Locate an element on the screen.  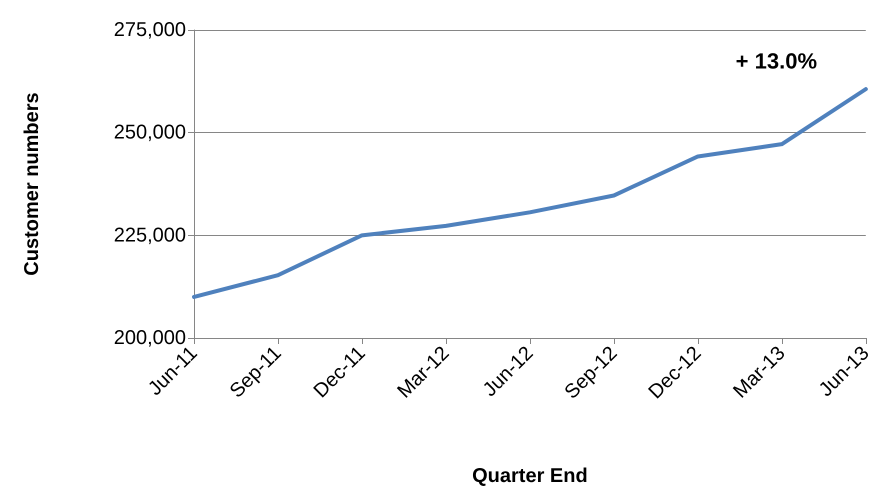
y-tick-label: 250,000 is located at coordinates (150, 133).